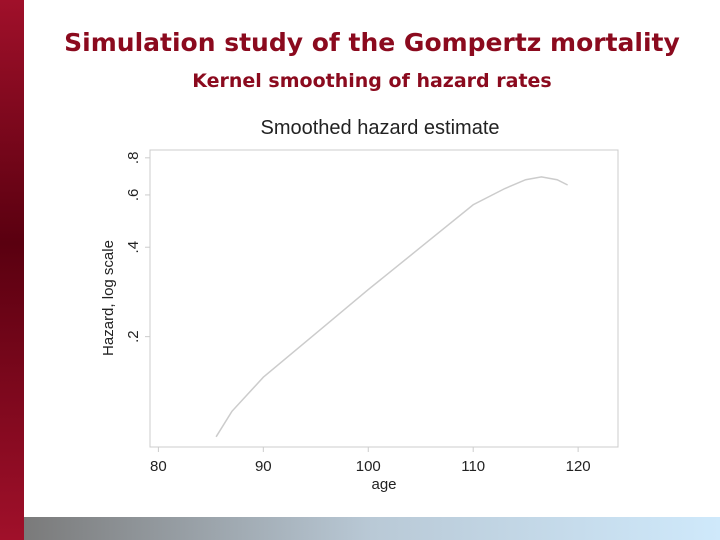  What do you see at coordinates (263, 466) in the screenshot?
I see `x-tick-label: 90` at bounding box center [263, 466].